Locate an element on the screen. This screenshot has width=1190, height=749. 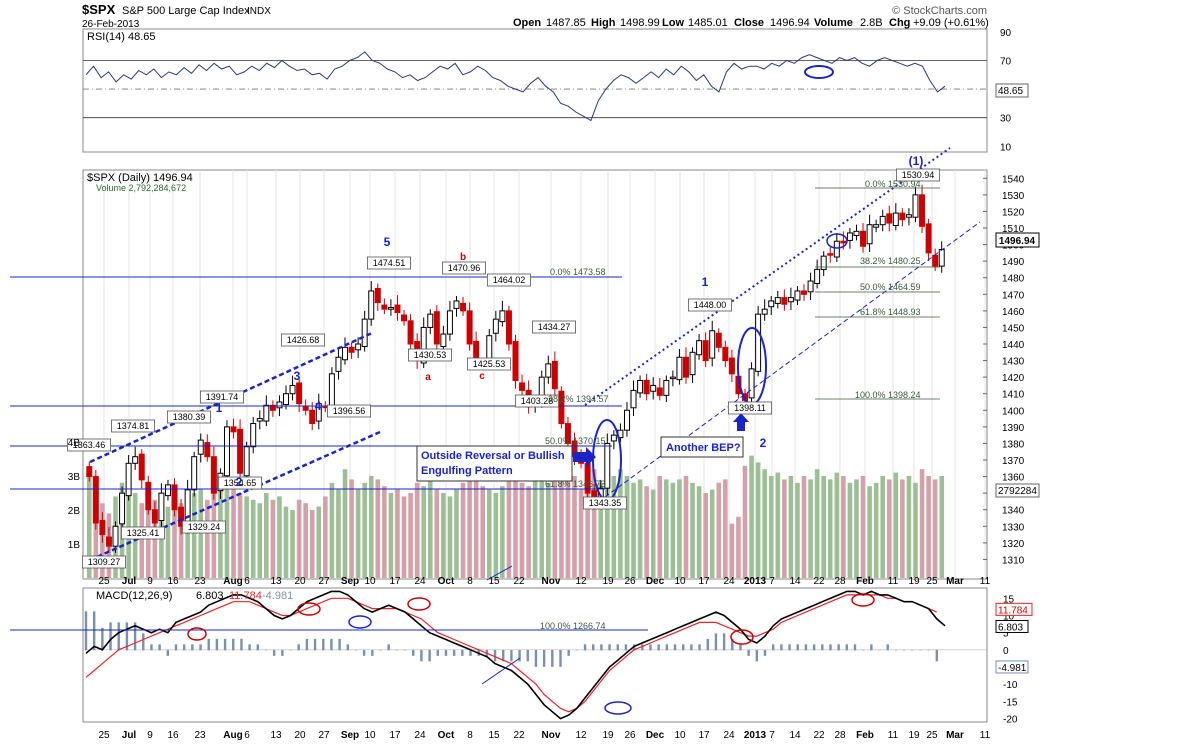
macd-x-tick-32: 11 is located at coordinates (893, 735).